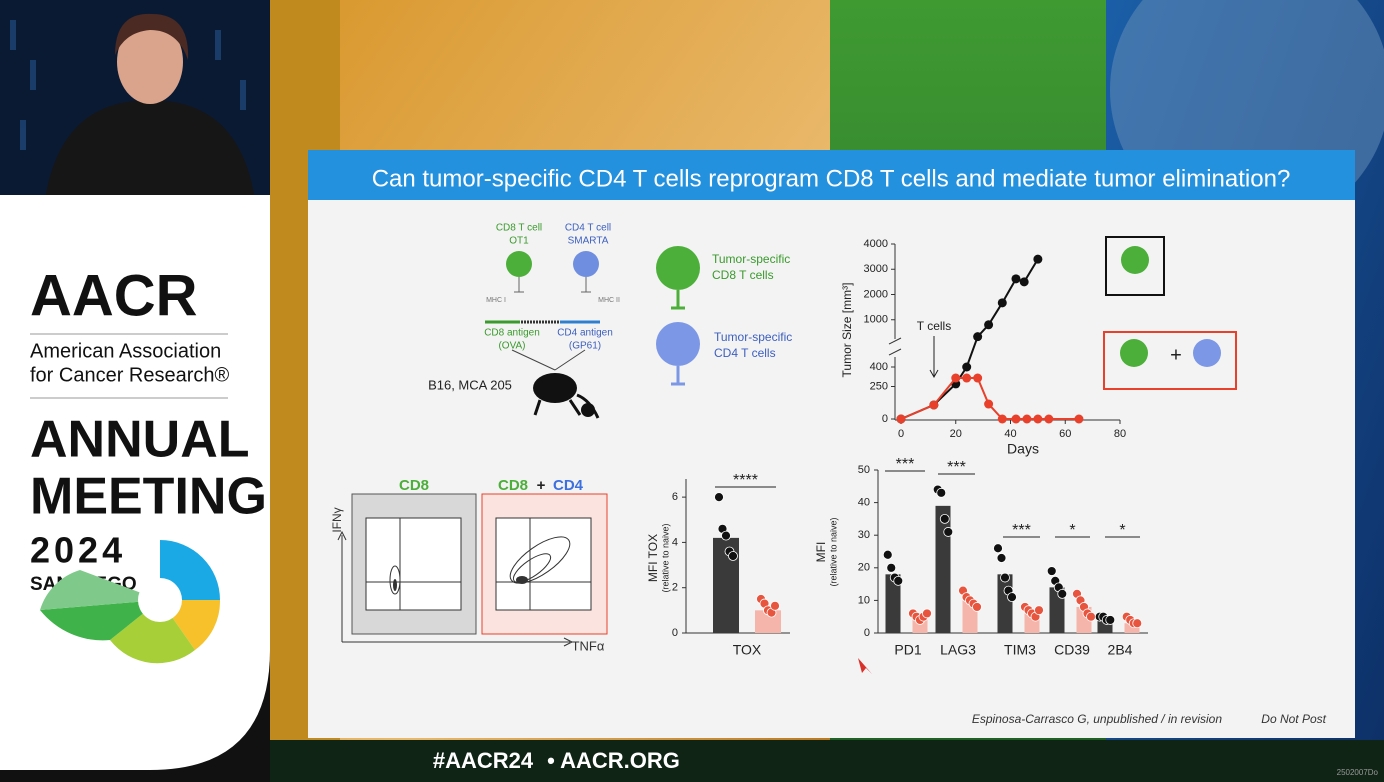 Image resolution: width=1384 pixels, height=782 pixels. Describe the element at coordinates (901, 434) in the screenshot. I see `x-tick-label: 0` at that location.